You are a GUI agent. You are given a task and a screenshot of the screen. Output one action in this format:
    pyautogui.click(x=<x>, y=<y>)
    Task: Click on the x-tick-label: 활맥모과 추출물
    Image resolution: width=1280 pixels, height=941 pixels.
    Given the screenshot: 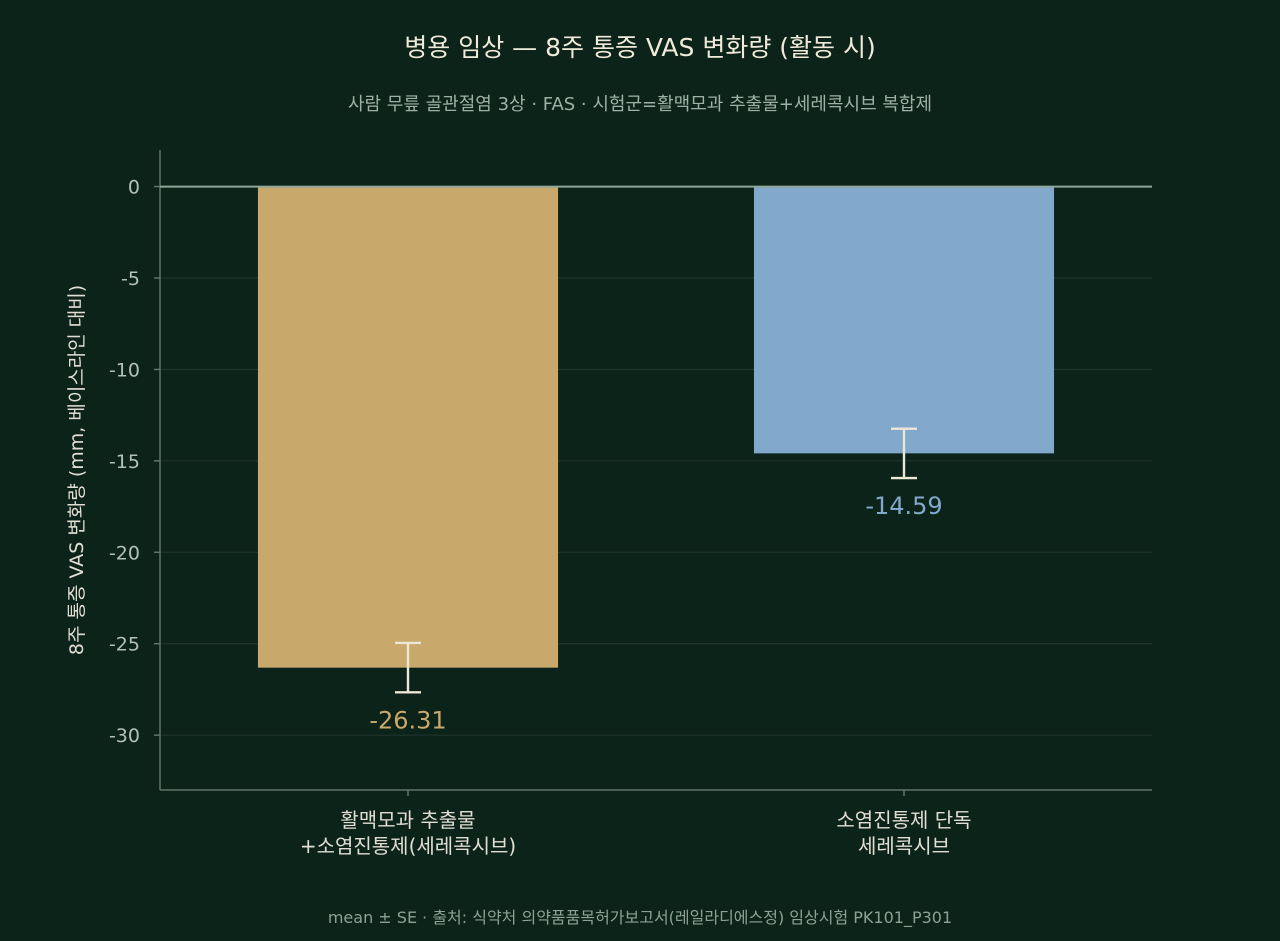 What is the action you would take?
    pyautogui.click(x=407, y=820)
    